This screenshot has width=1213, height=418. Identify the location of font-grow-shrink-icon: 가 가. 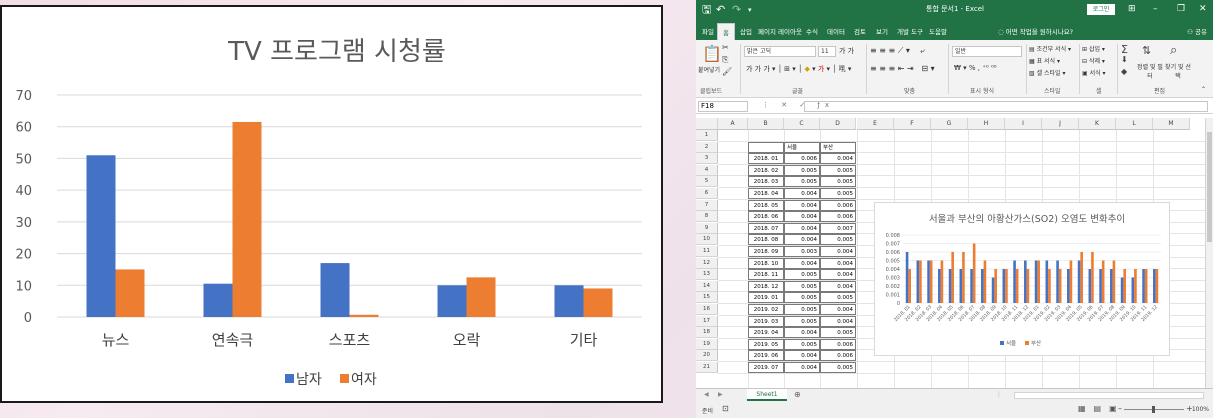
(847, 51).